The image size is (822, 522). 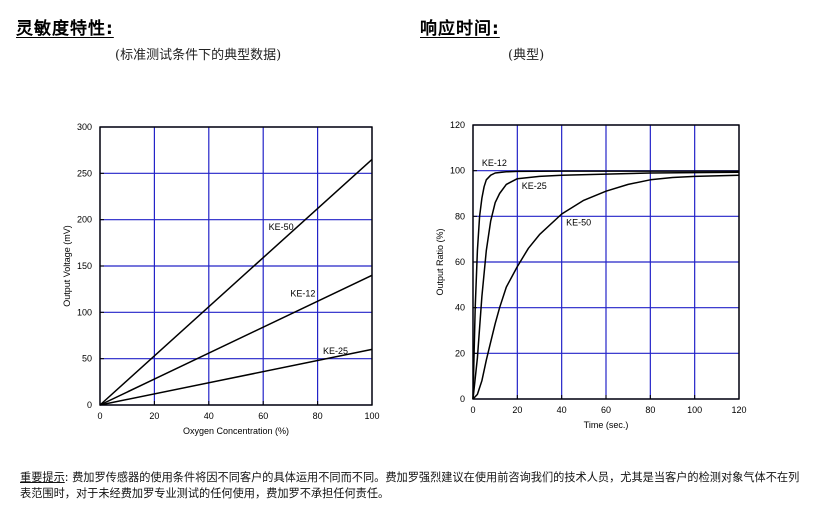 I want to click on right-section-subtitle: (典型), so click(x=526, y=55).